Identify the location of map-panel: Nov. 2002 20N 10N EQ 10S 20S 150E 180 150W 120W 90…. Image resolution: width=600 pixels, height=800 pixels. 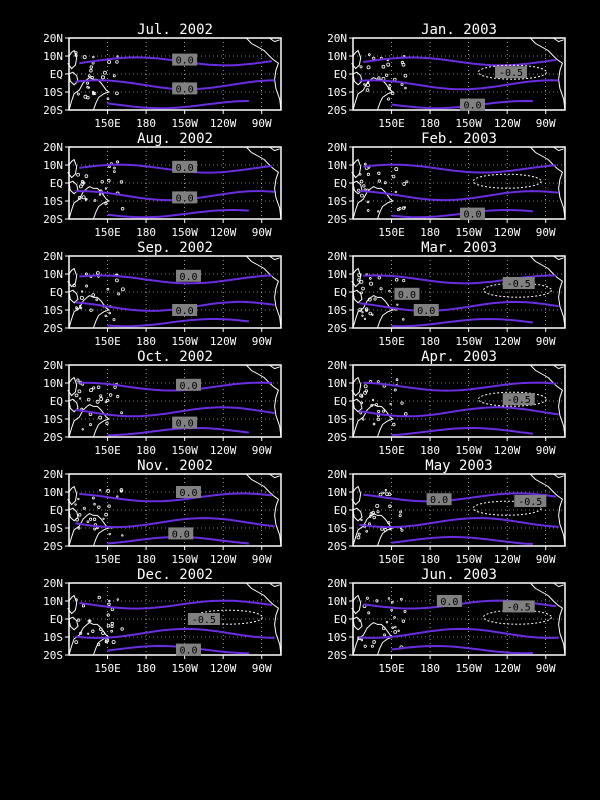
(162, 512).